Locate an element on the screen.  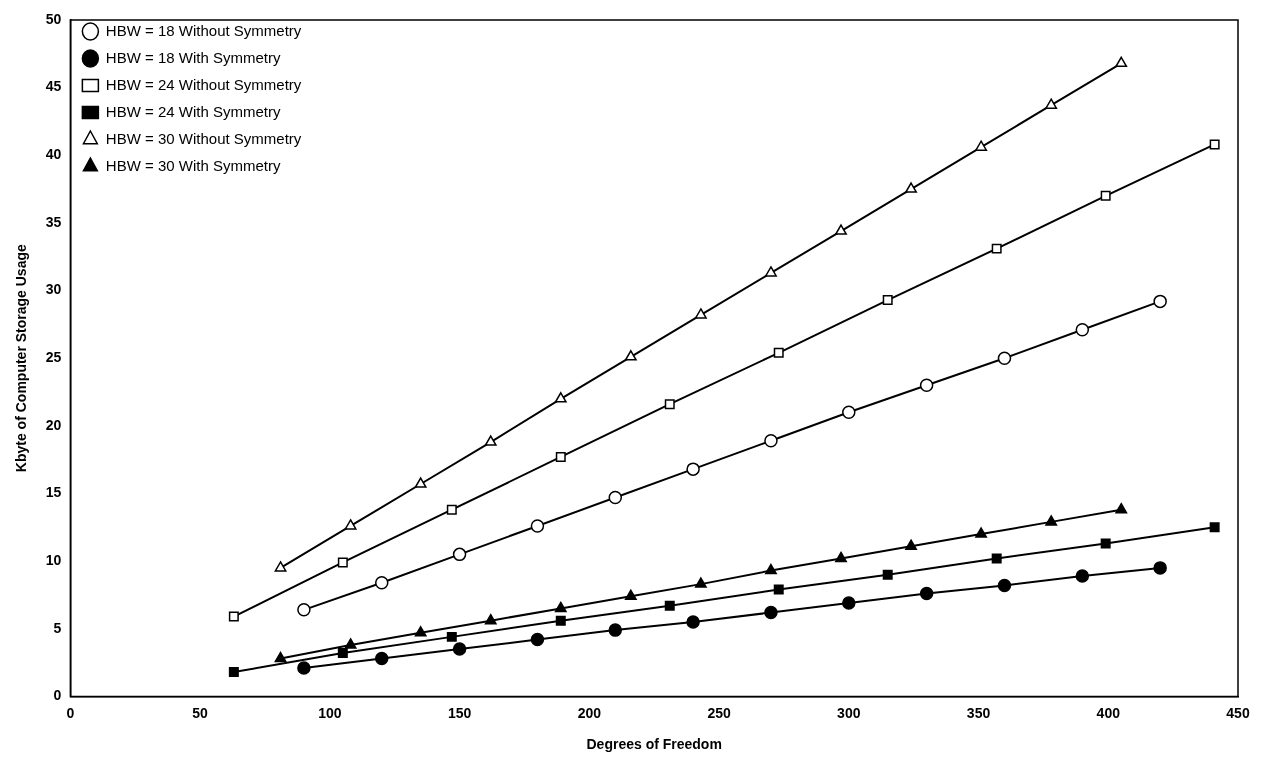
x-tick-label: 100 is located at coordinates (330, 712).